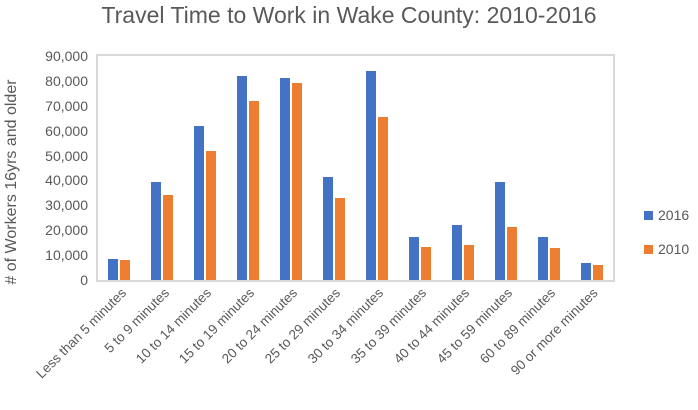  Describe the element at coordinates (346, 326) in the screenshot. I see `x-tick-label: 30 to 34 minutes` at that location.